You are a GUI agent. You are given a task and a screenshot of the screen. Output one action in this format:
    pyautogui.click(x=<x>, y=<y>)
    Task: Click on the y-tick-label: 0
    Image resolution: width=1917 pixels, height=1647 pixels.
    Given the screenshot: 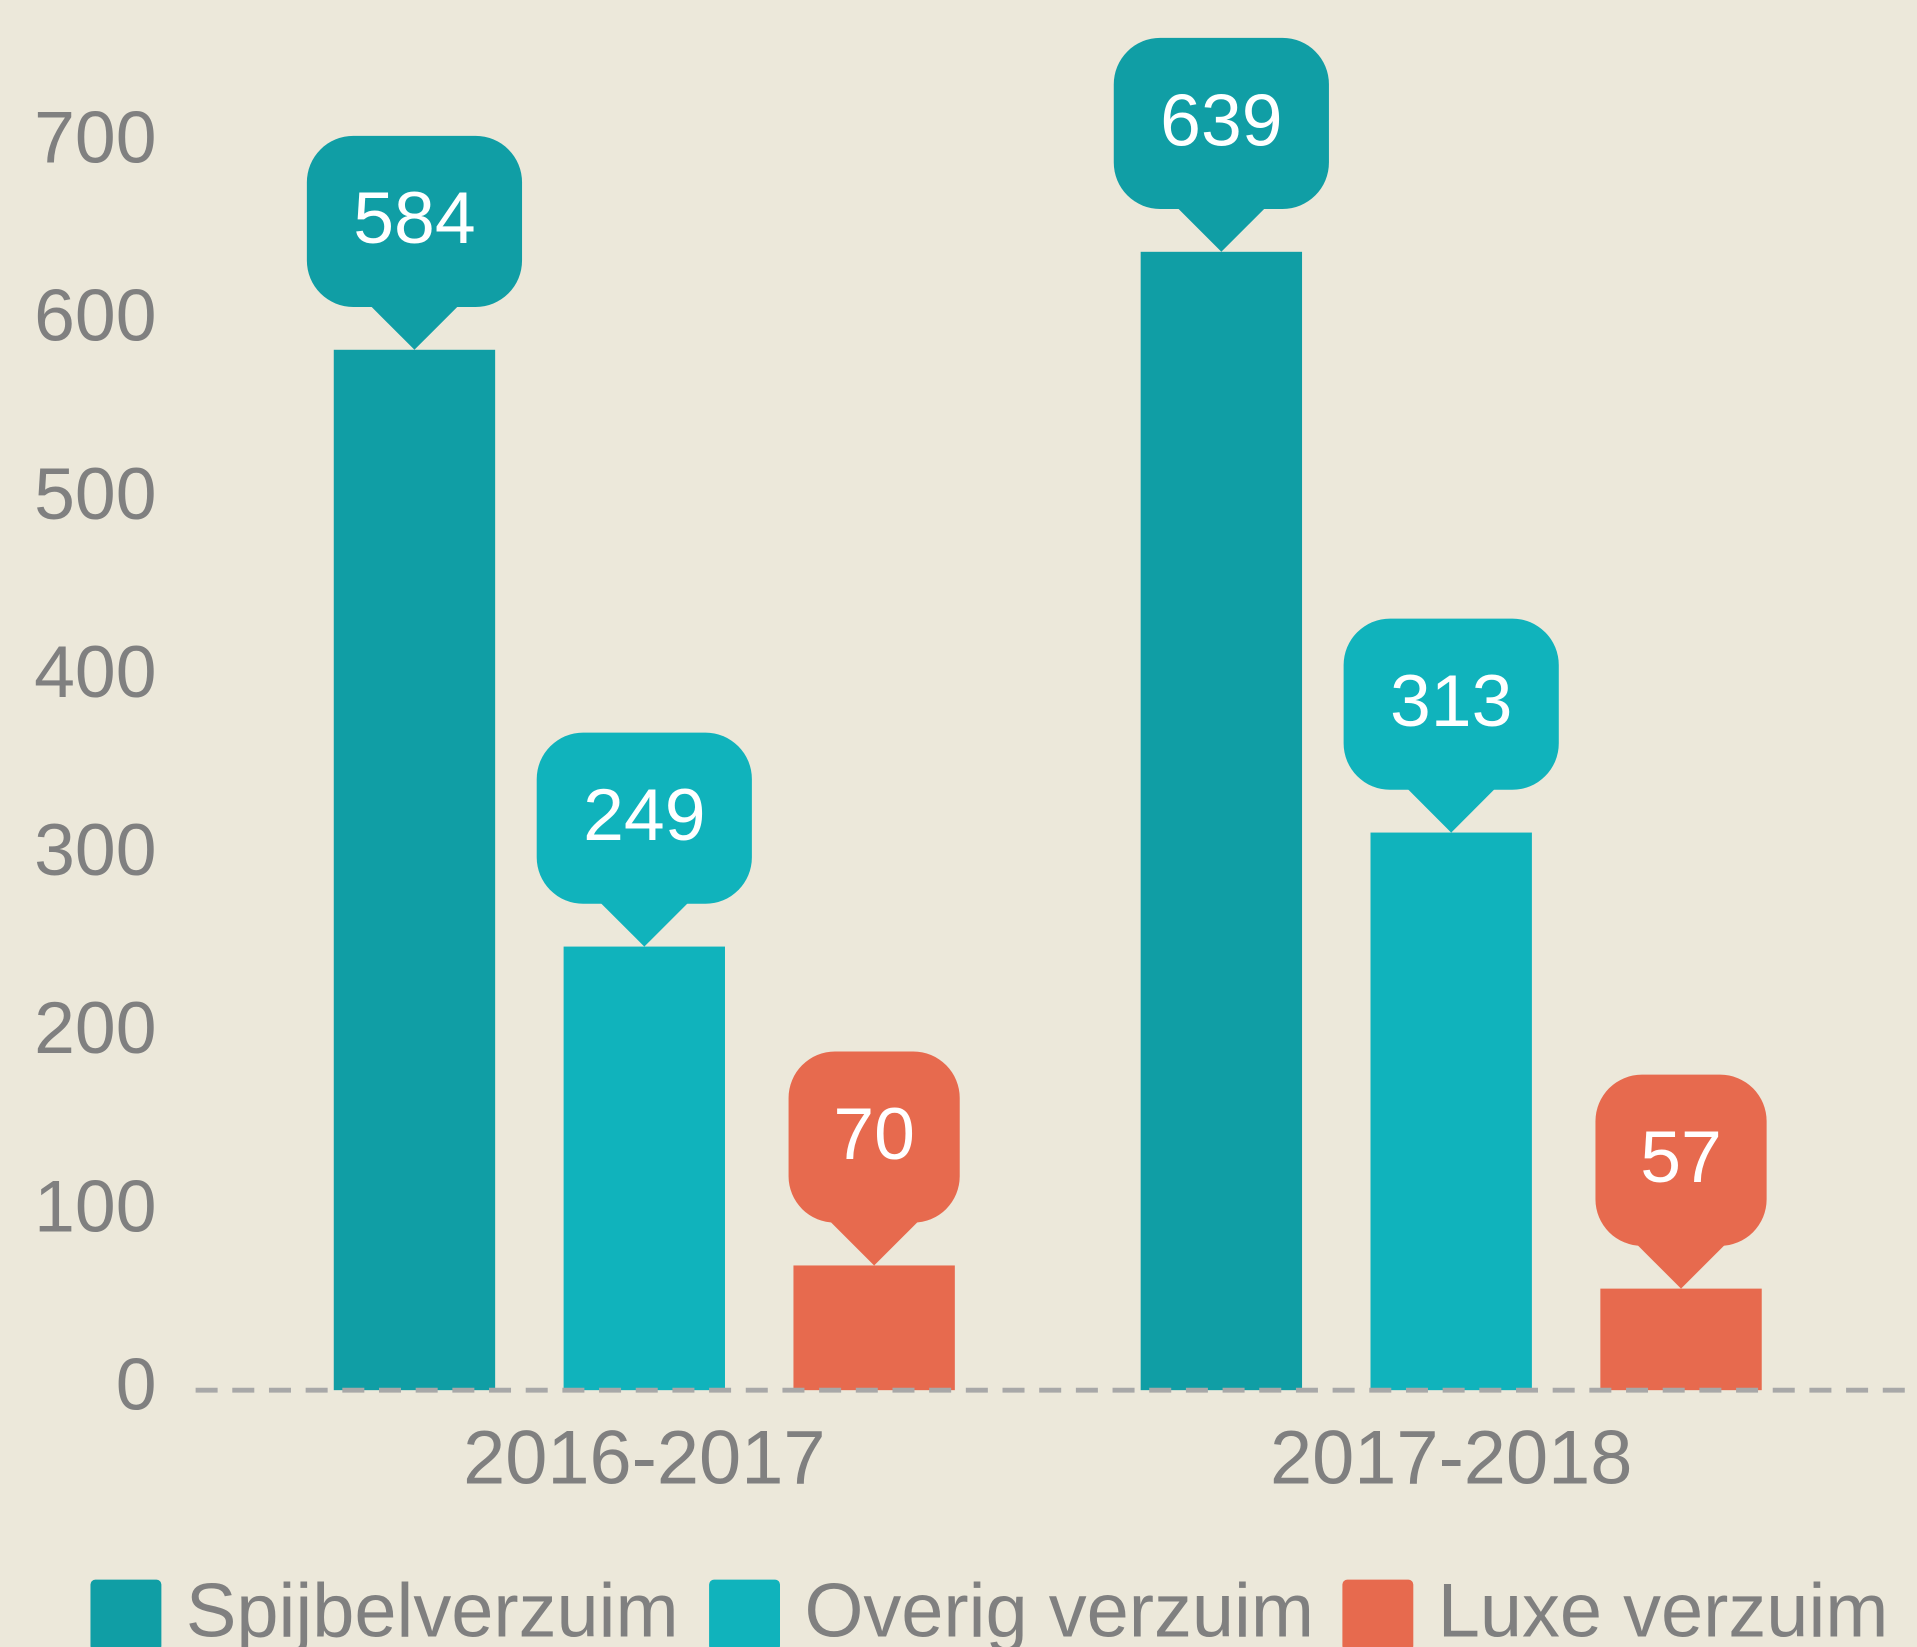 What is the action you would take?
    pyautogui.click(x=136, y=1385)
    